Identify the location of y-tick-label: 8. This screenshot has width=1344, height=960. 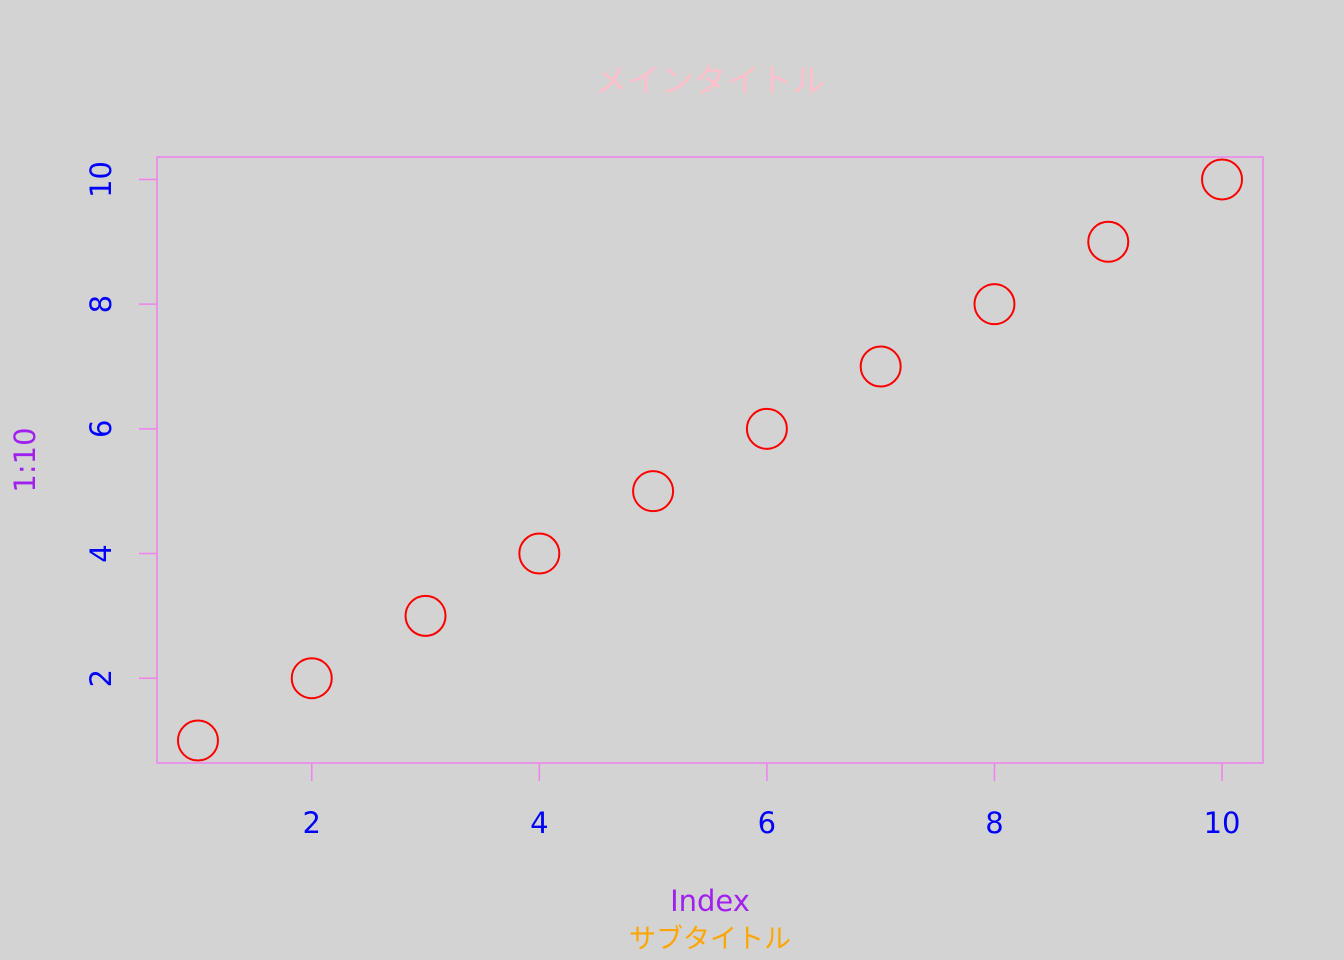
(101, 304).